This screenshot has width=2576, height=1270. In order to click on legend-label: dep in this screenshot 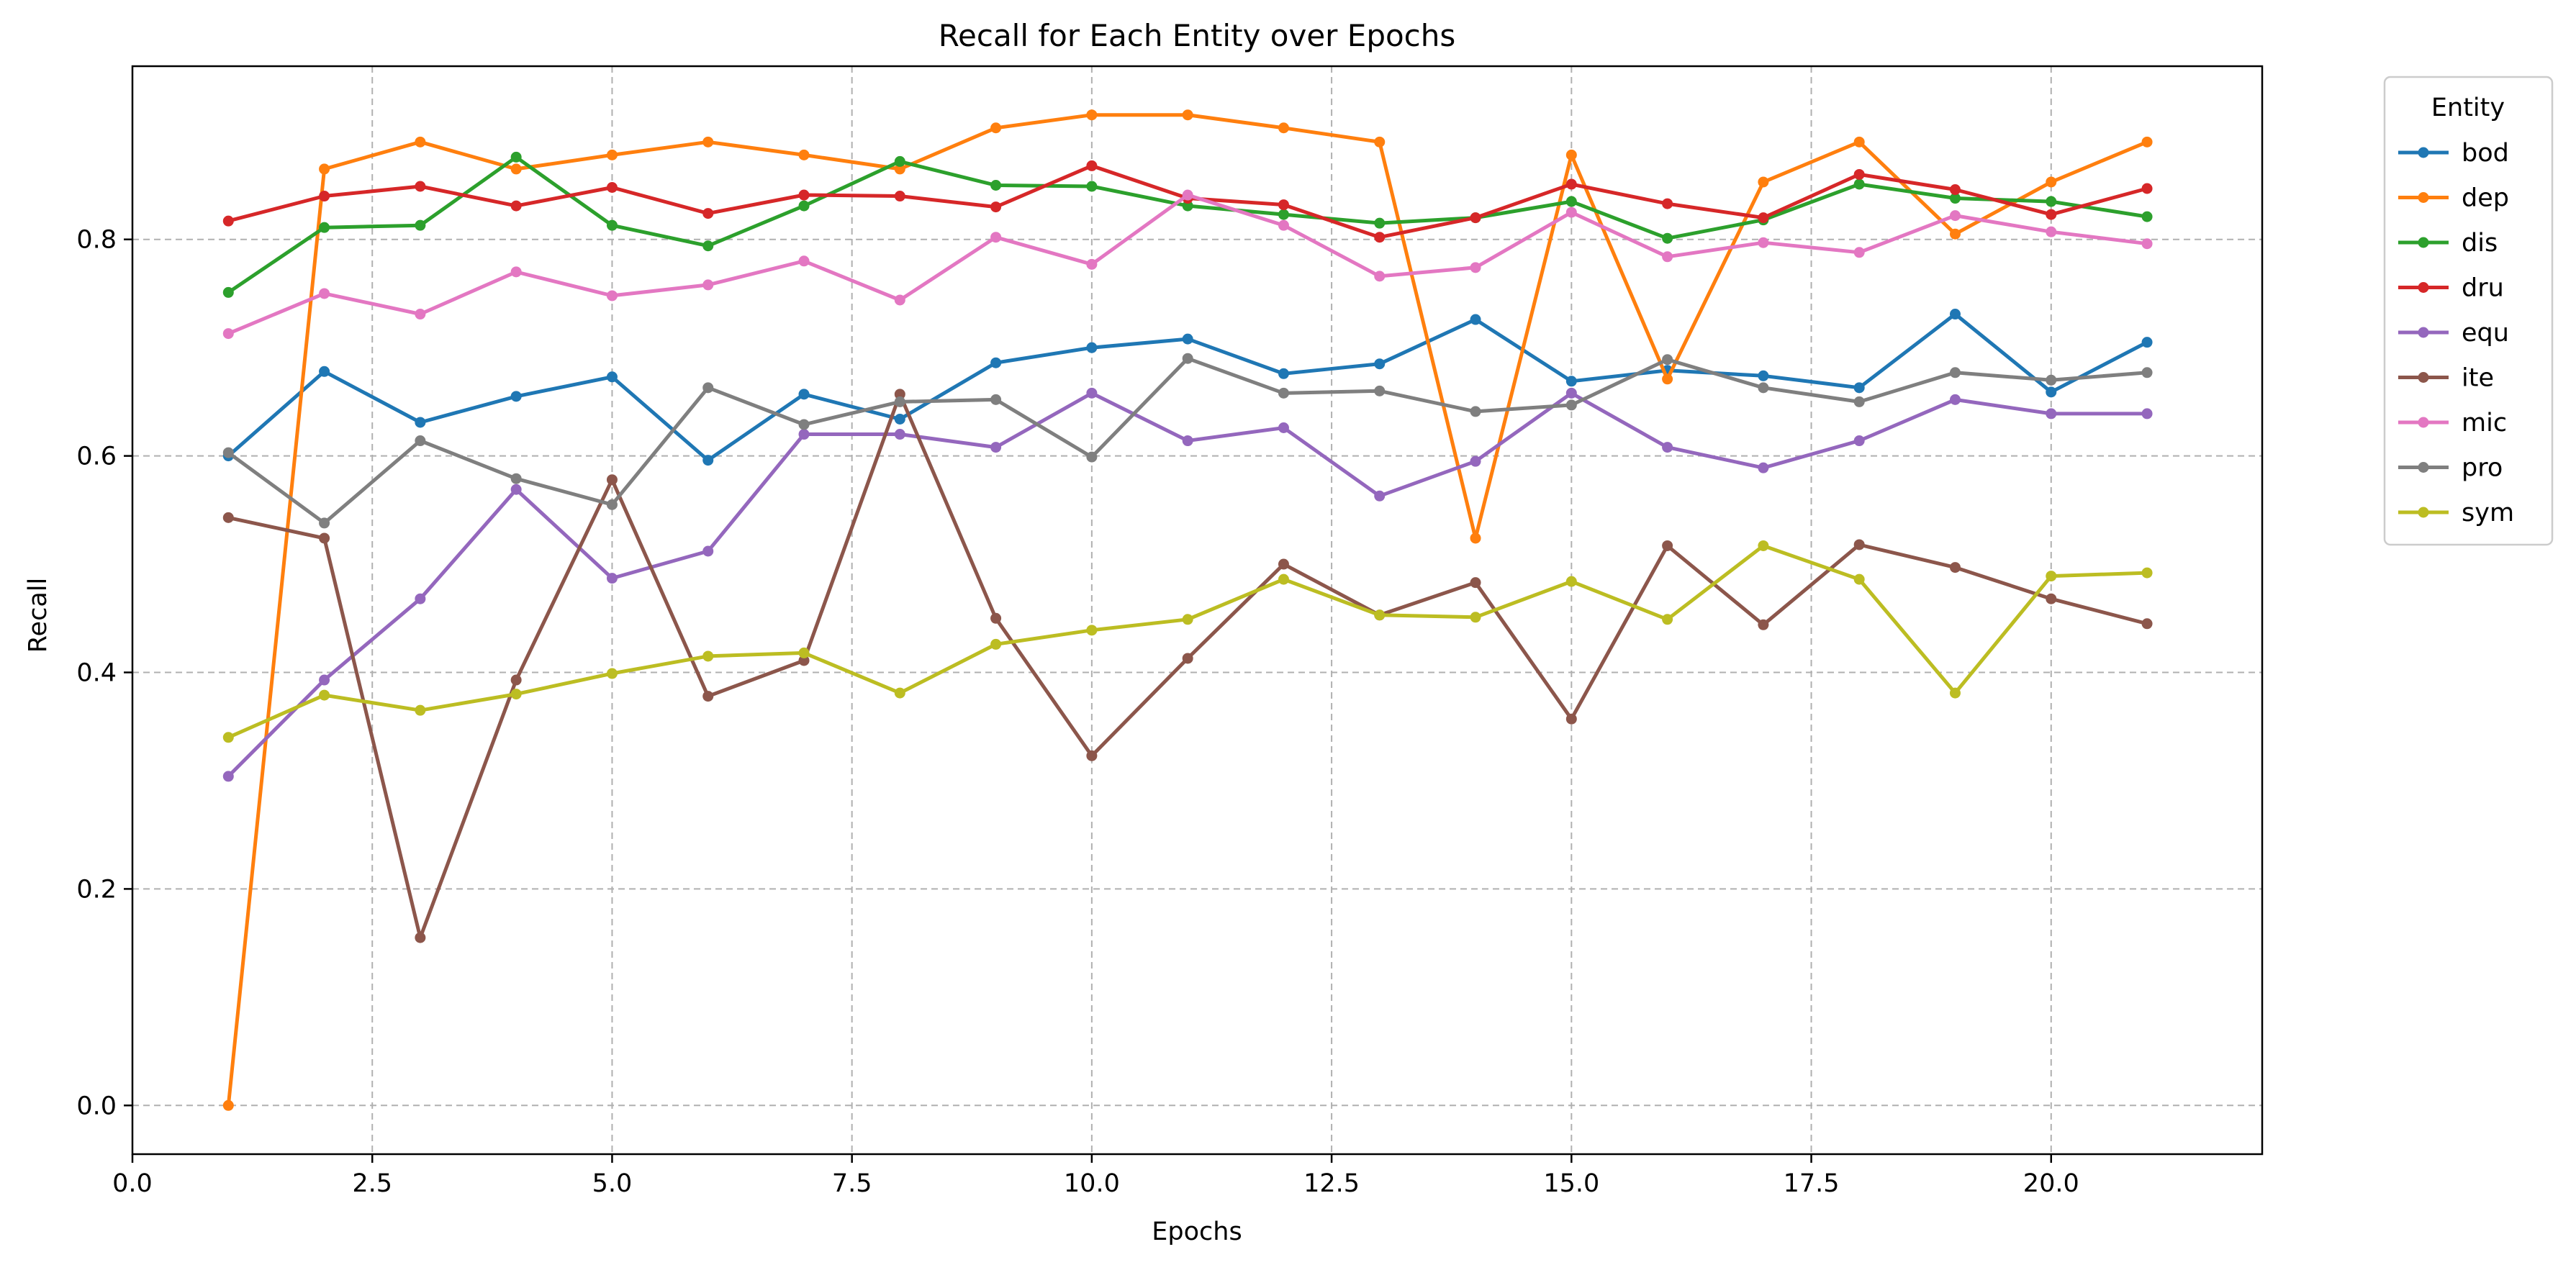, I will do `click(2486, 198)`.